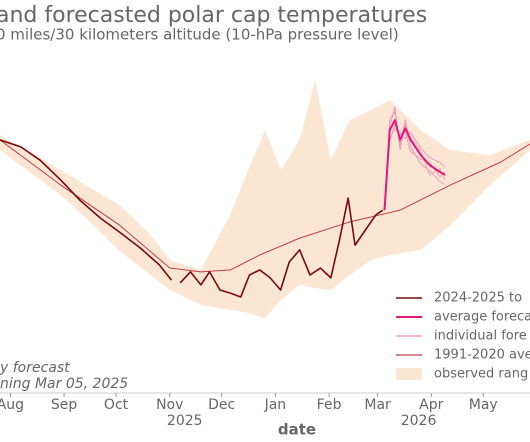  I want to click on x-tick-label: Oct, so click(116, 405).